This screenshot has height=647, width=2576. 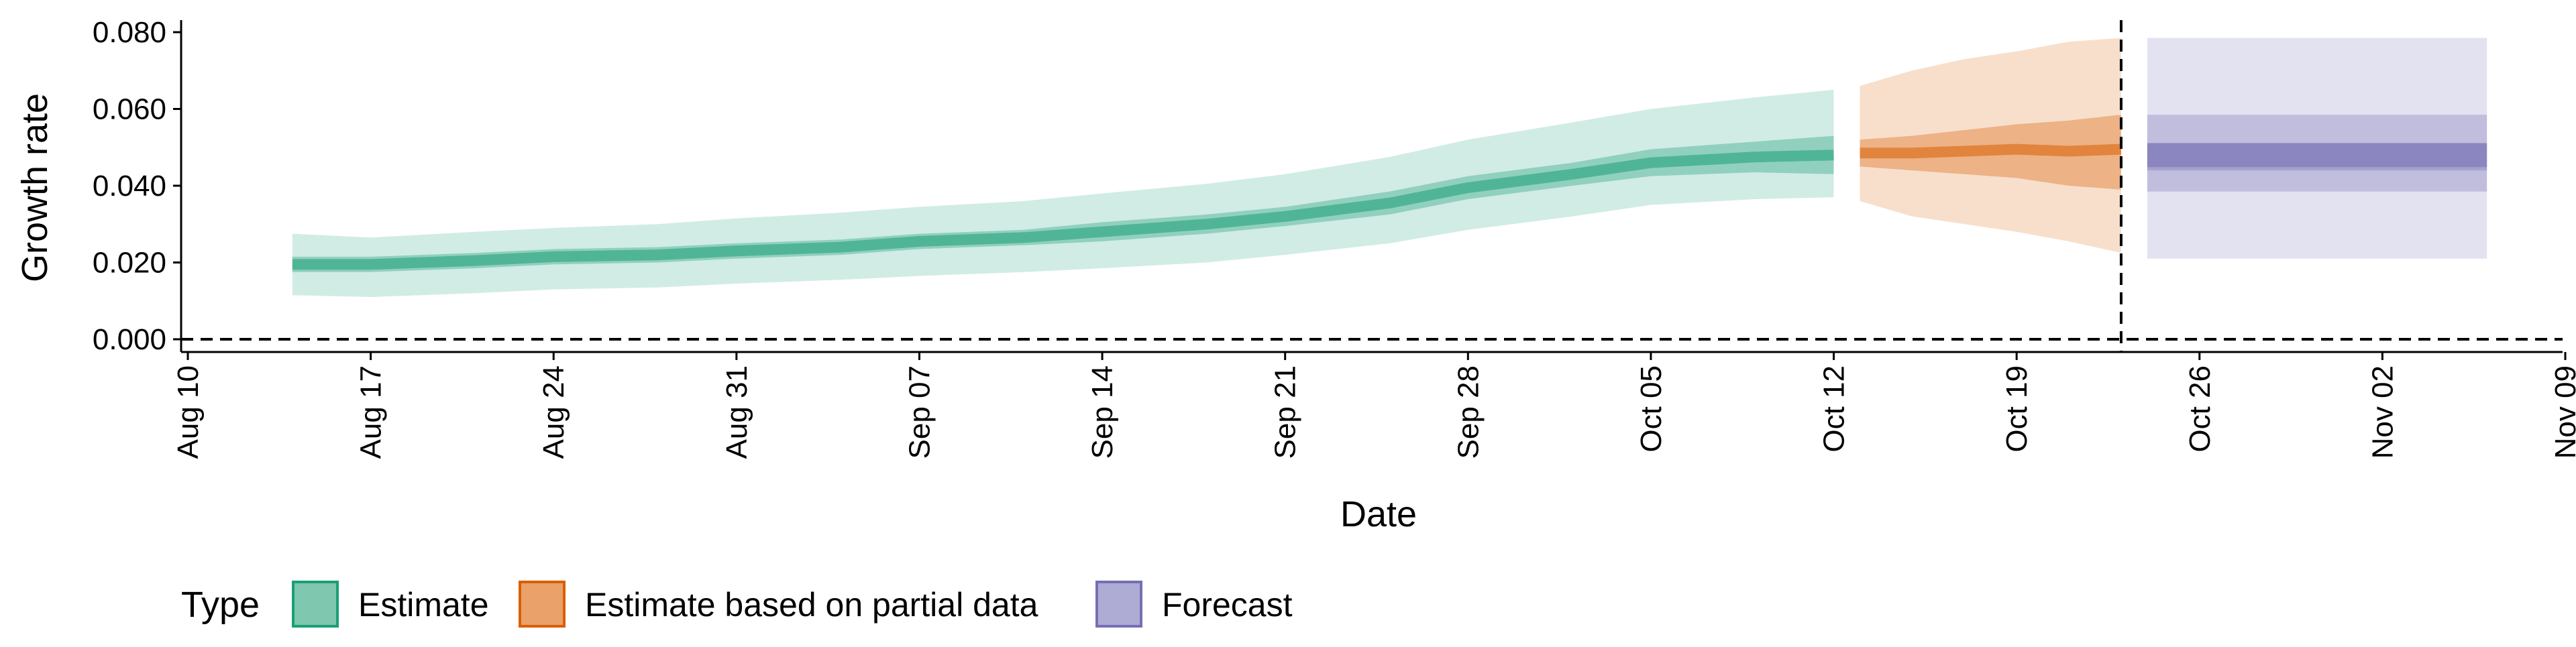 What do you see at coordinates (371, 412) in the screenshot?
I see `x-tick-label: Aug 17` at bounding box center [371, 412].